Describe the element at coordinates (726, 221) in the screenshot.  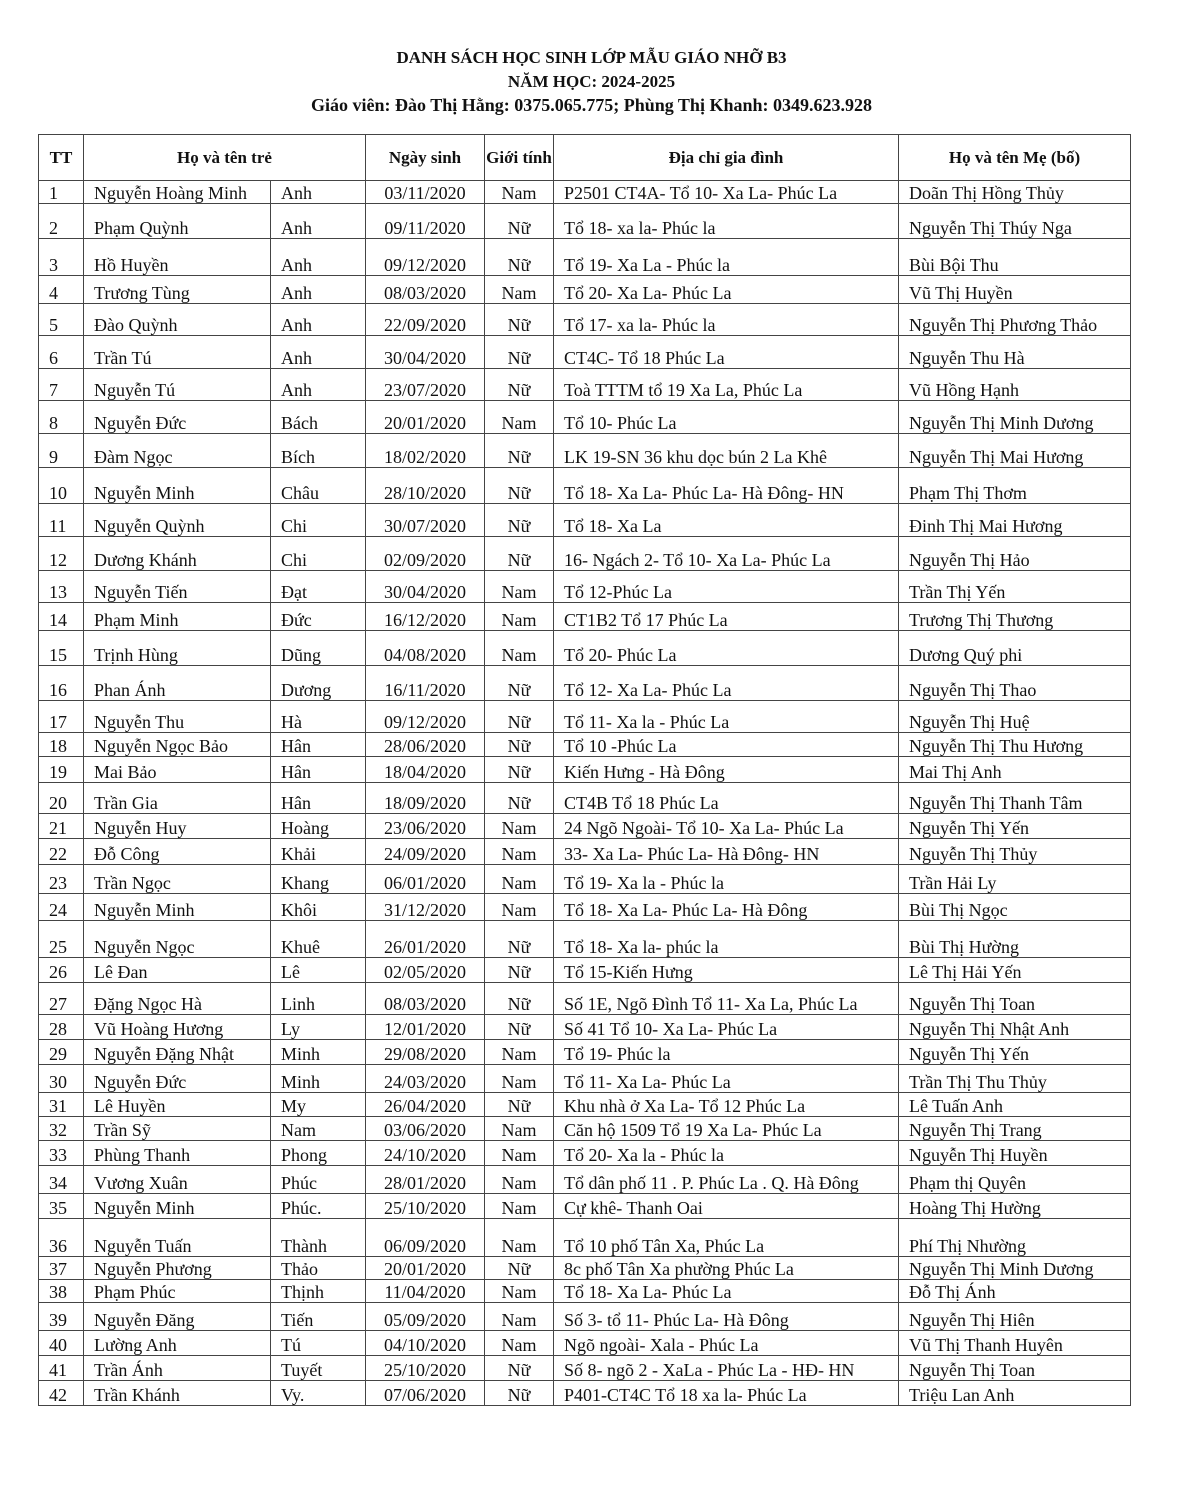
I see `cell-address: Tổ 18- xa la- Phúc la` at that location.